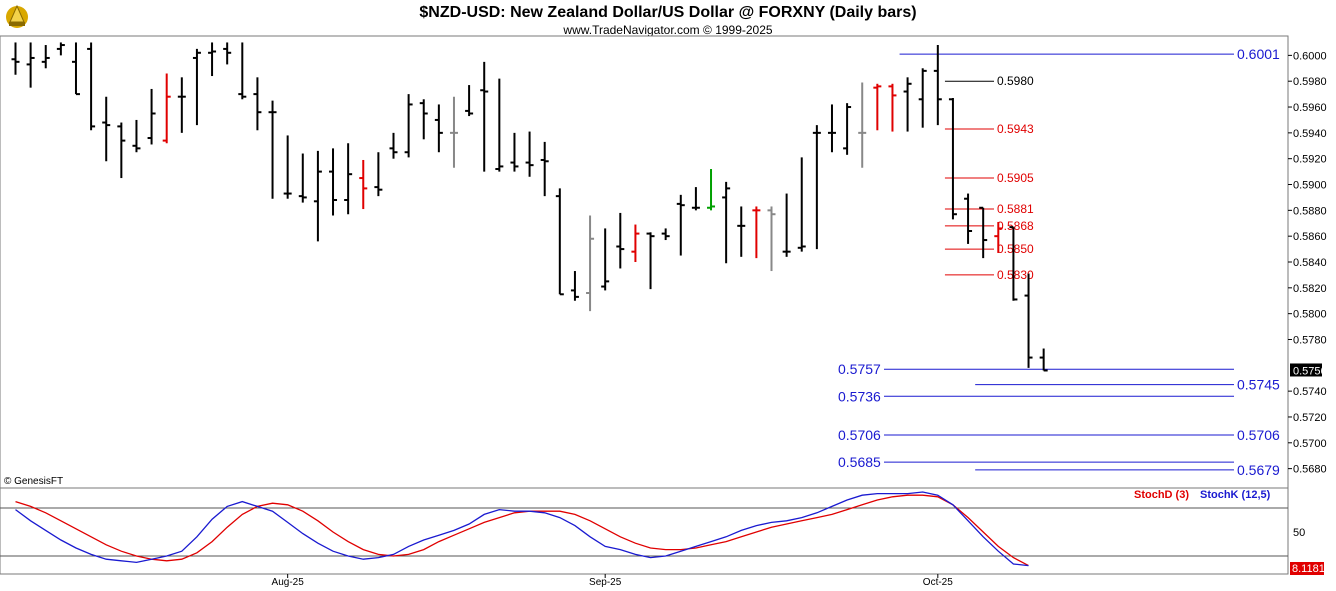 This screenshot has height=591, width=1336. What do you see at coordinates (1310, 237) in the screenshot?
I see `price-tick-label: 0.5860` at bounding box center [1310, 237].